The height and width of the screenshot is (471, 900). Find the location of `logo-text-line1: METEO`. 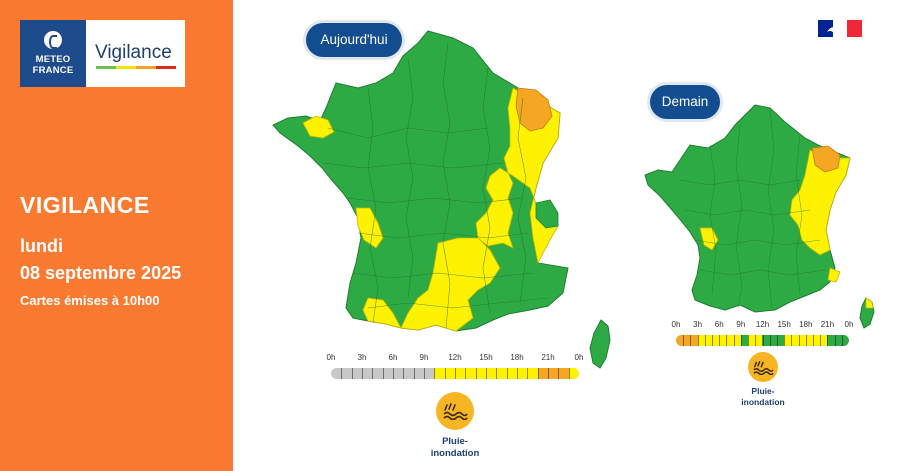

logo-text-line1: METEO is located at coordinates (53, 59).